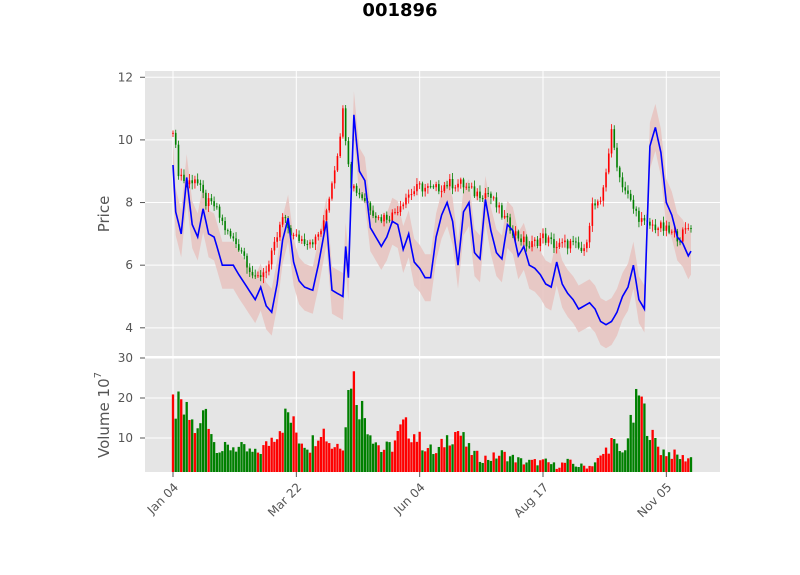 Image resolution: width=800 pixels, height=575 pixels. I want to click on volume-exponent: 7, so click(98, 375).